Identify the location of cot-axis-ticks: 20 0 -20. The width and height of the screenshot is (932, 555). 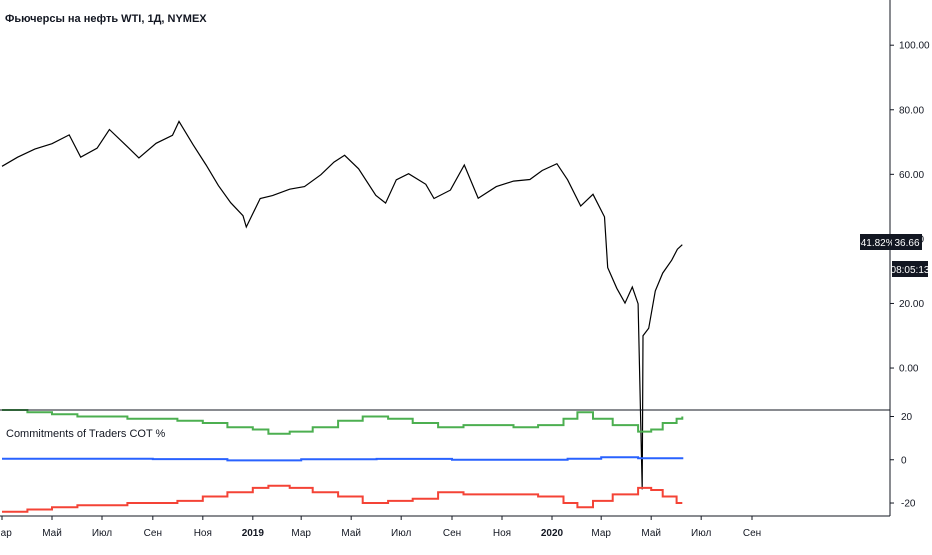
(903, 461).